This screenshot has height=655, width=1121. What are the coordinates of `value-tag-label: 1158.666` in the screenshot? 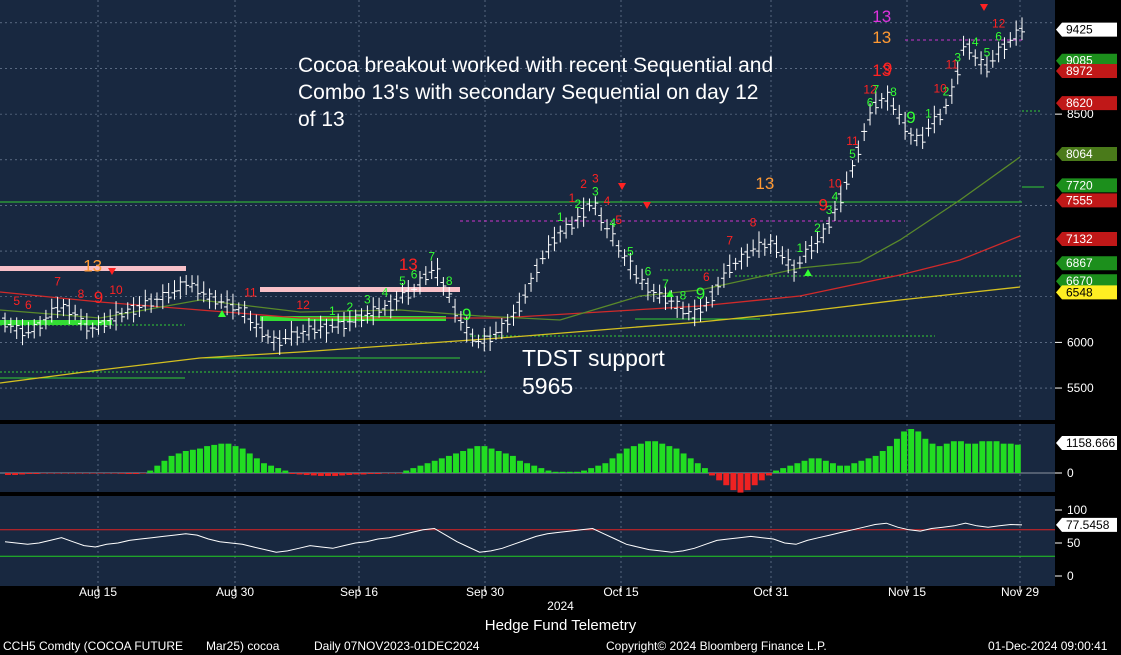 It's located at (1090, 443).